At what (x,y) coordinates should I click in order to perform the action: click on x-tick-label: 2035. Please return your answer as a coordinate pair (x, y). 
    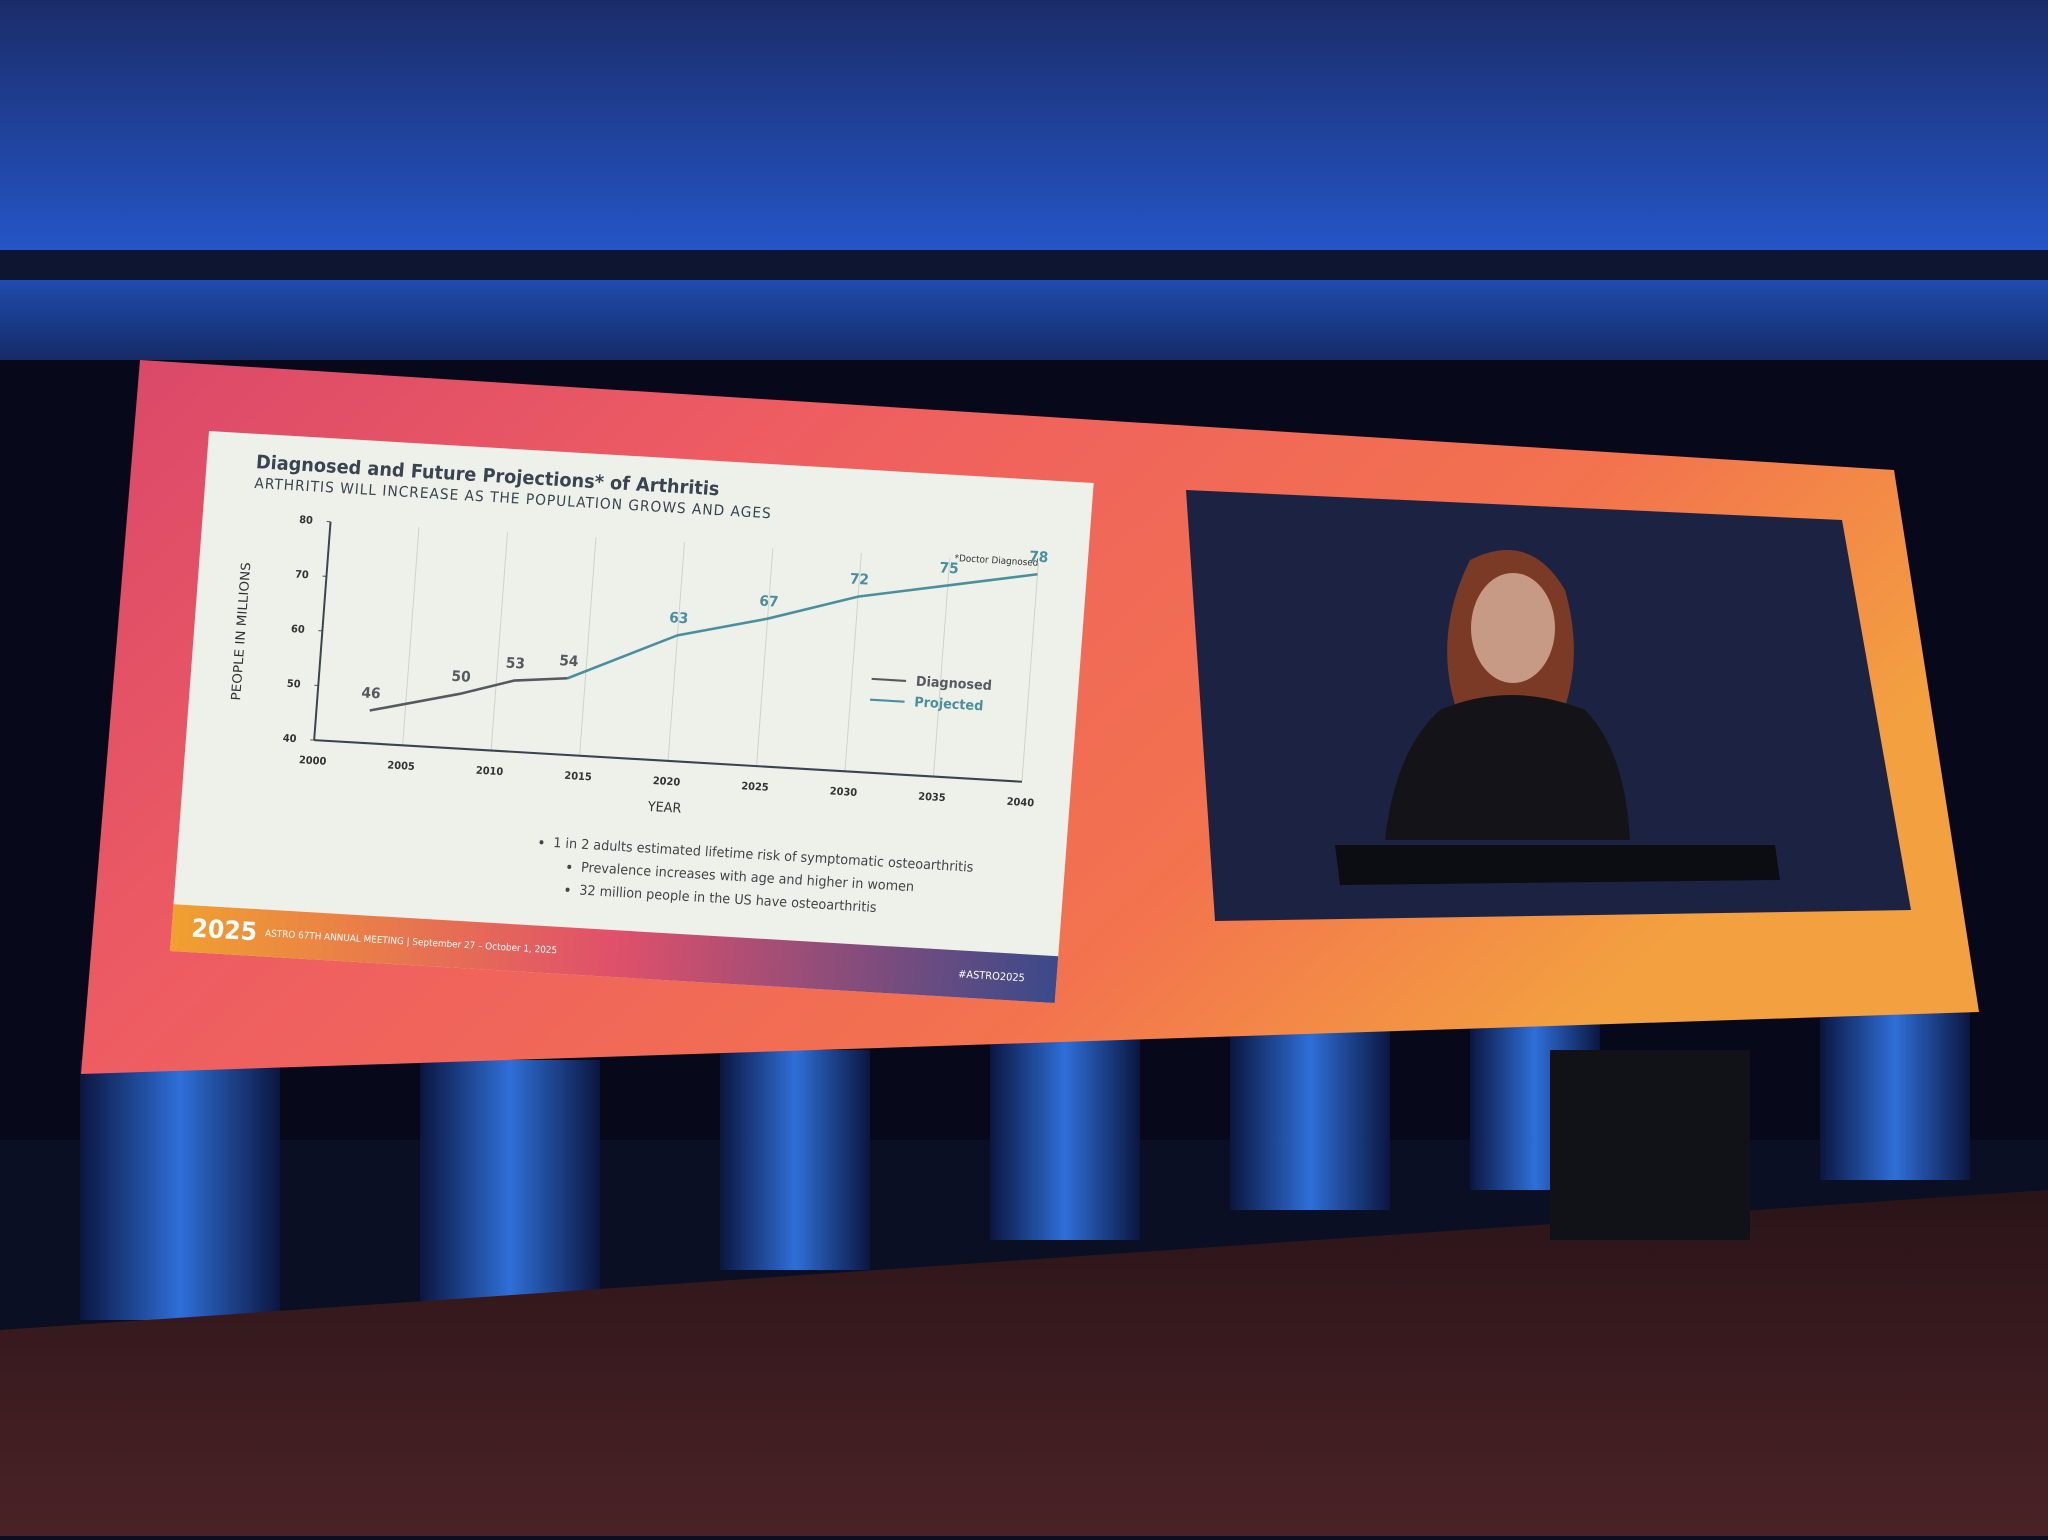
    Looking at the image, I should click on (932, 797).